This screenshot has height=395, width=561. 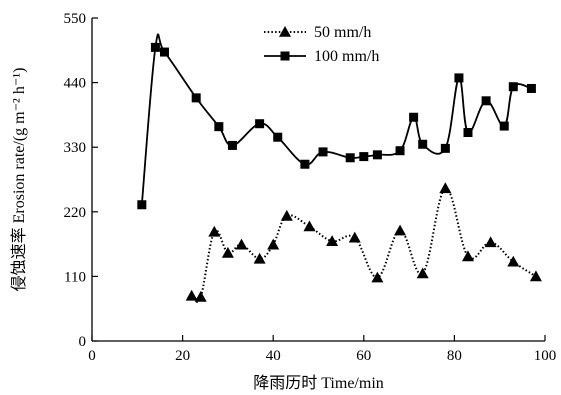 I want to click on y-tick-label: 440, so click(x=75, y=84).